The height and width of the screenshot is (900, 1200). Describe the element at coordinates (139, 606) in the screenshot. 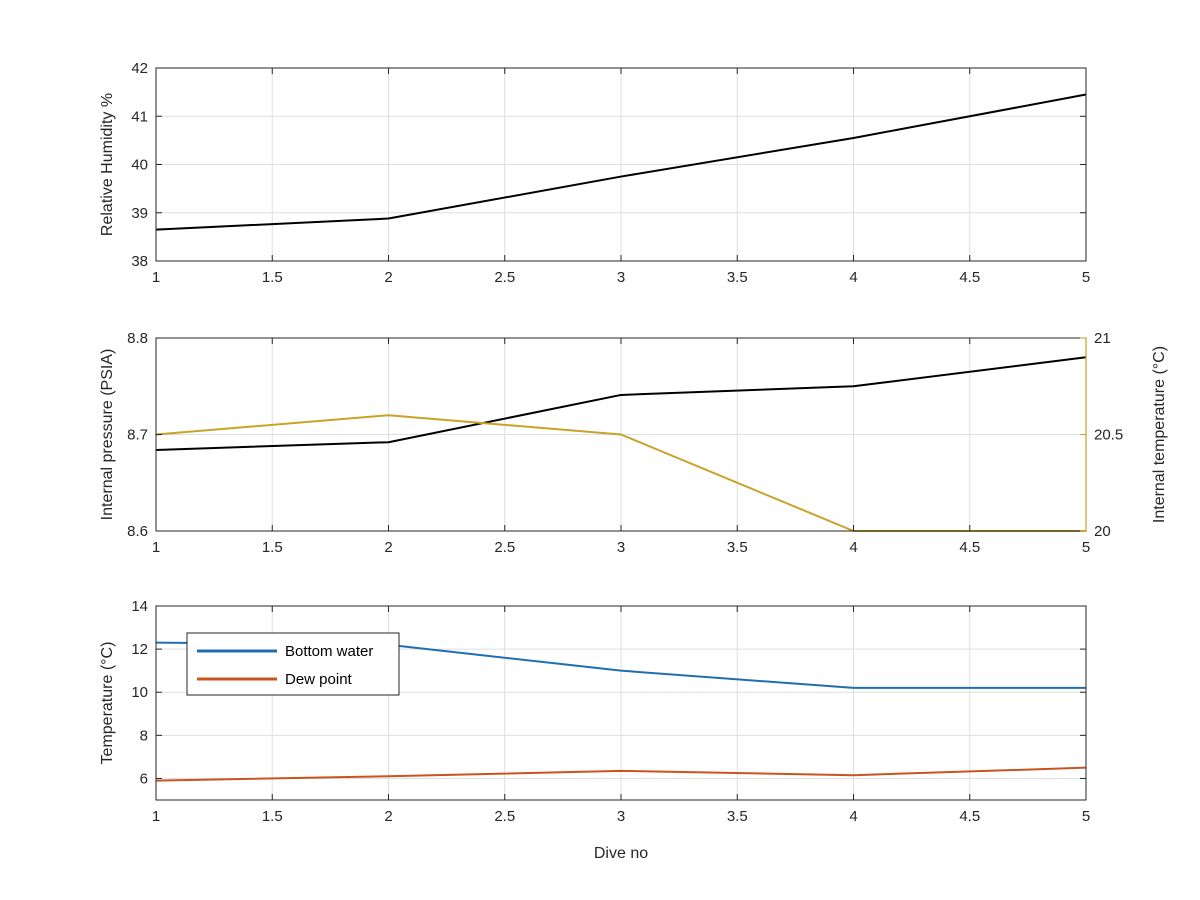

I see `y-tick-label: 14` at that location.